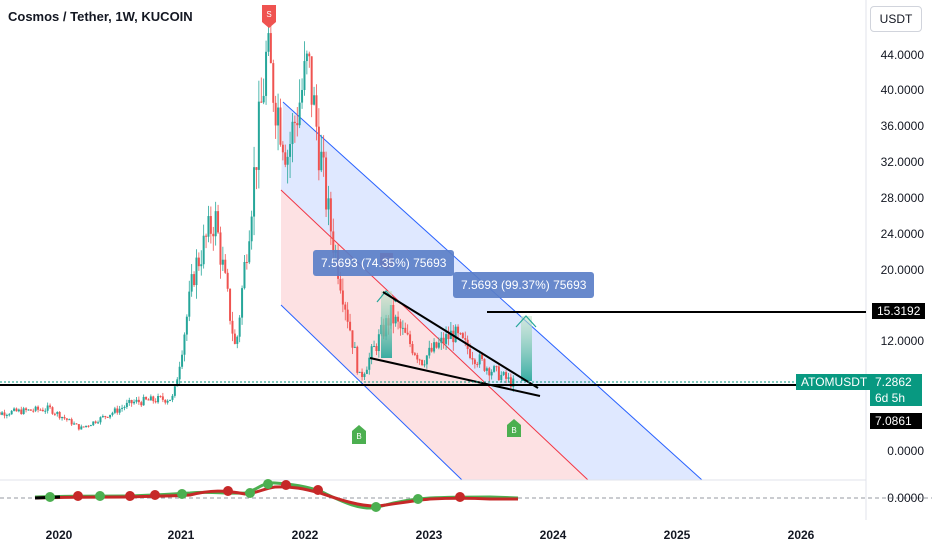 The width and height of the screenshot is (932, 550). What do you see at coordinates (677, 535) in the screenshot?
I see `time-tick: 2025` at bounding box center [677, 535].